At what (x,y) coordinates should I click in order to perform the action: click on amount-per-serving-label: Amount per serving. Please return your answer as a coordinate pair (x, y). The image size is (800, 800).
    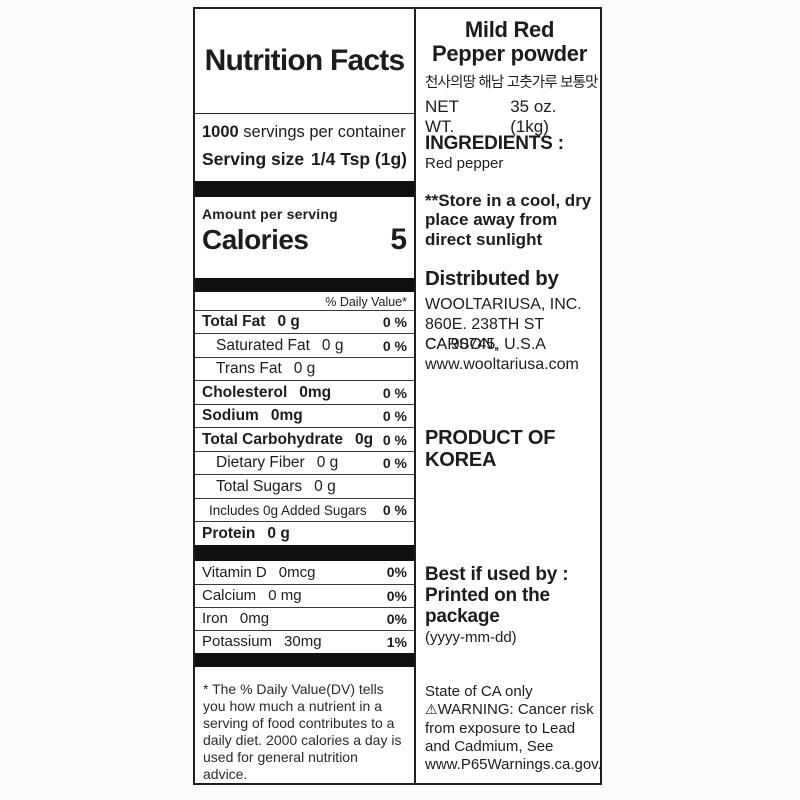
    Looking at the image, I should click on (270, 214).